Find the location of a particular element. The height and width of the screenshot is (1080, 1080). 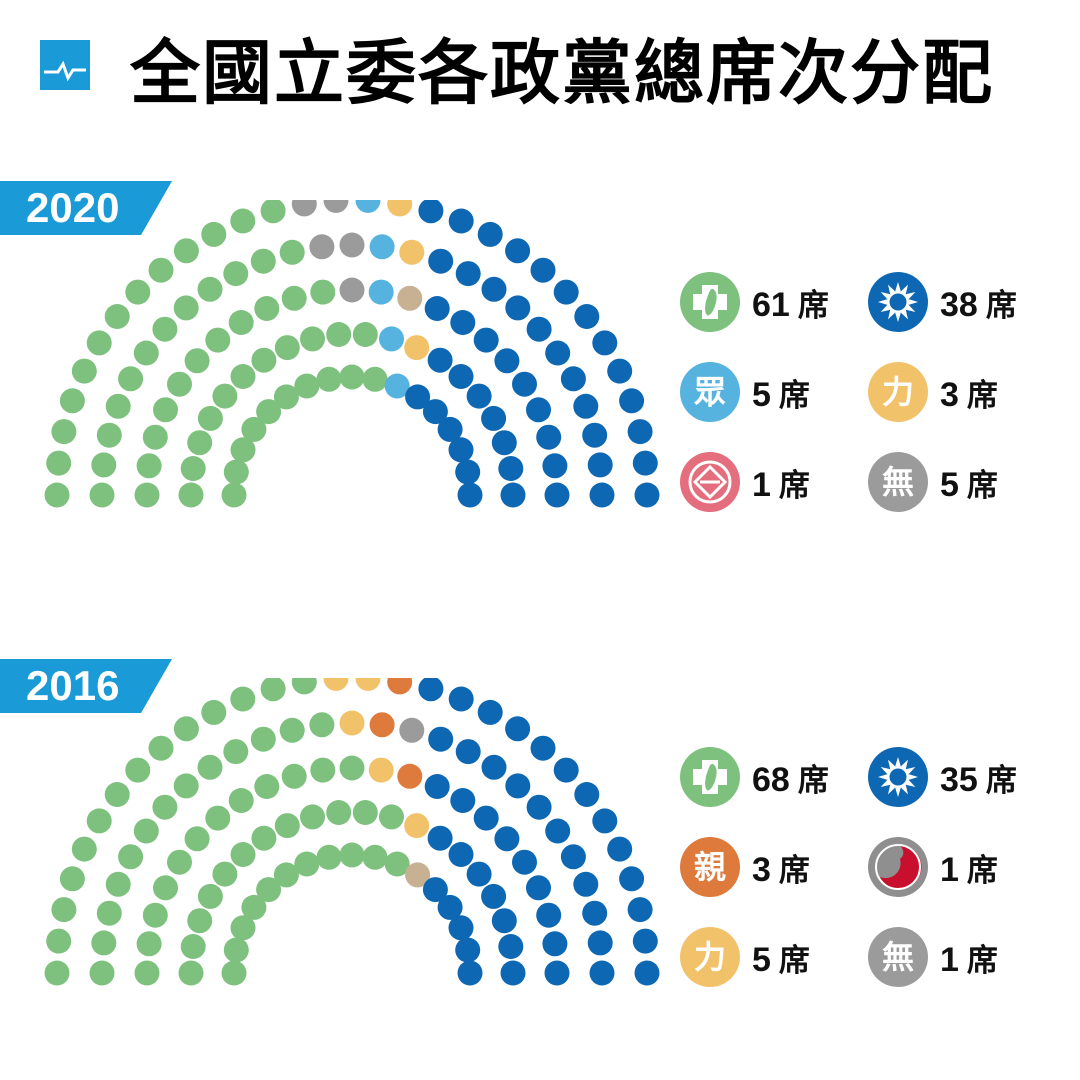

legend-icon-glyph: 親 is located at coordinates (709, 867).